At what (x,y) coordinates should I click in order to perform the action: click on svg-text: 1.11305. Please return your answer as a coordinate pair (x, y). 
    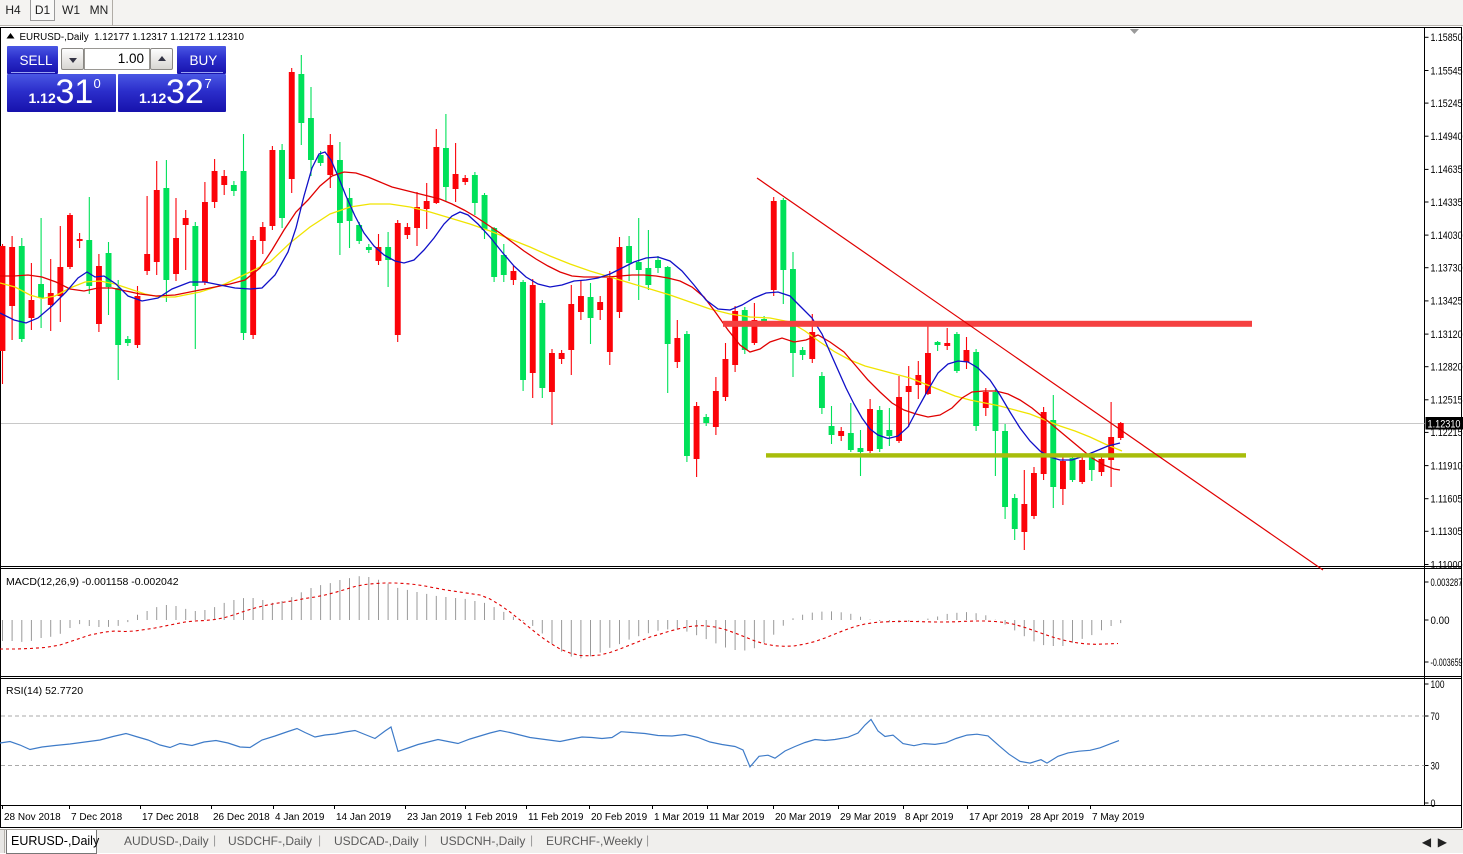
    Looking at the image, I should click on (1447, 532).